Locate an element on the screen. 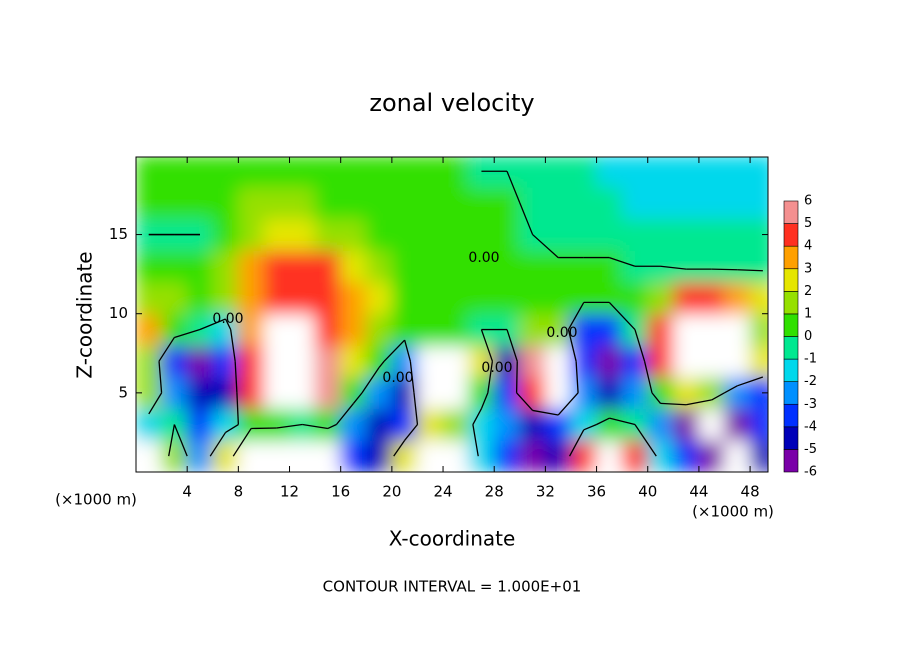 The width and height of the screenshot is (904, 654). x-axis-label: X-coordinate is located at coordinates (452, 539).